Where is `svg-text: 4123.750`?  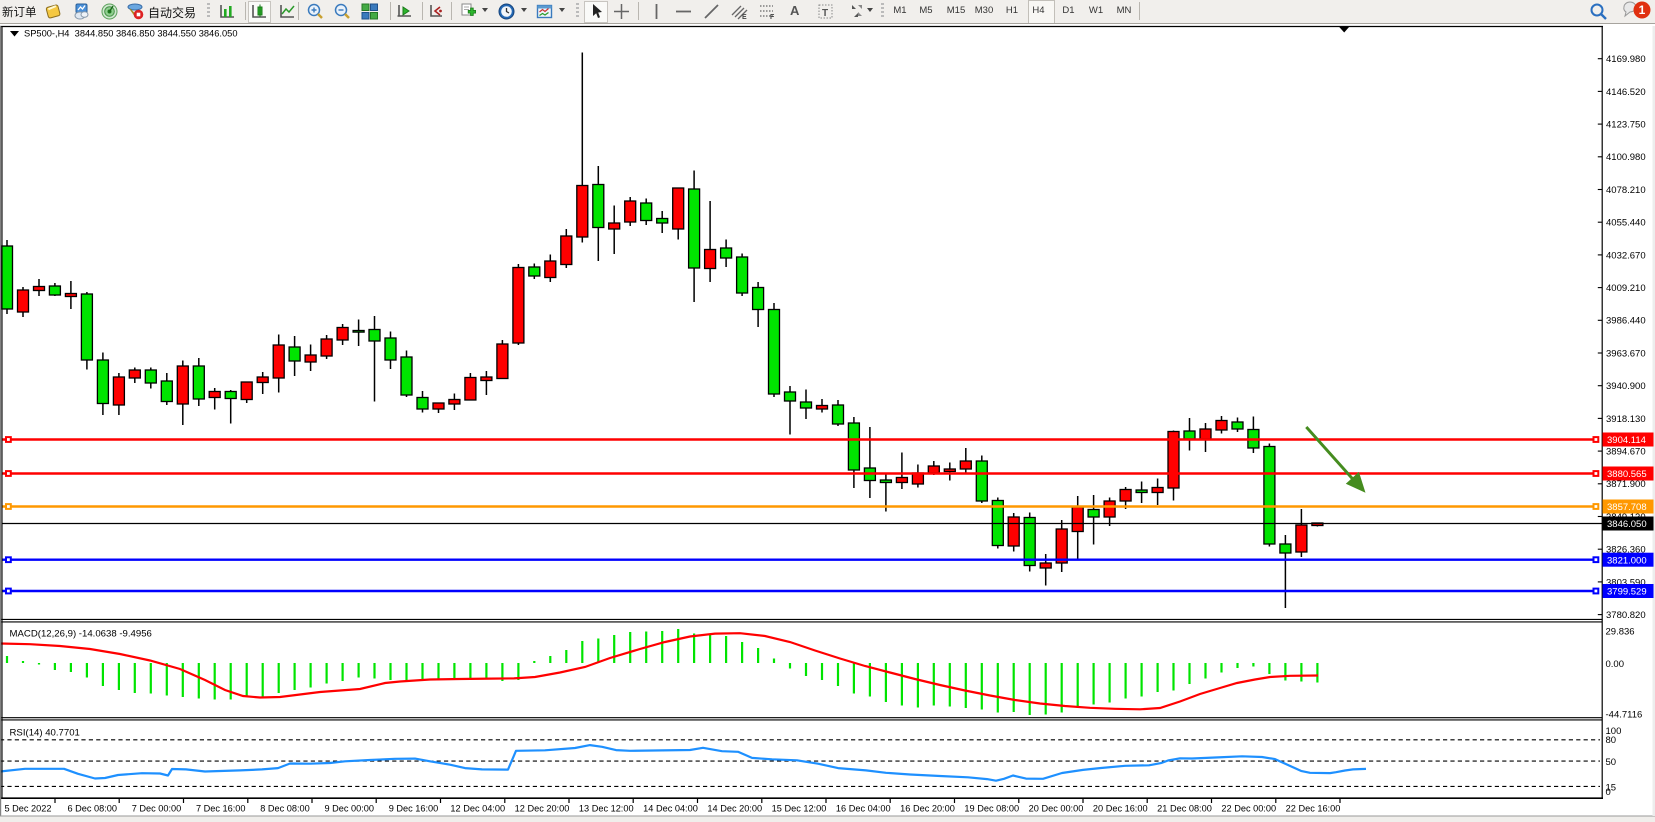
svg-text: 4123.750 is located at coordinates (1626, 125).